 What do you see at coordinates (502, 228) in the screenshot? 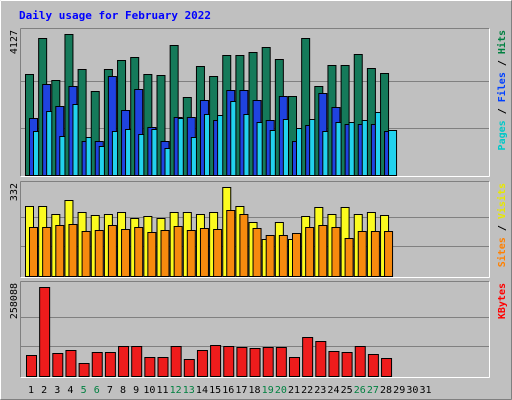
I see `legend-entry-sites-visits-1: /` at bounding box center [502, 228].